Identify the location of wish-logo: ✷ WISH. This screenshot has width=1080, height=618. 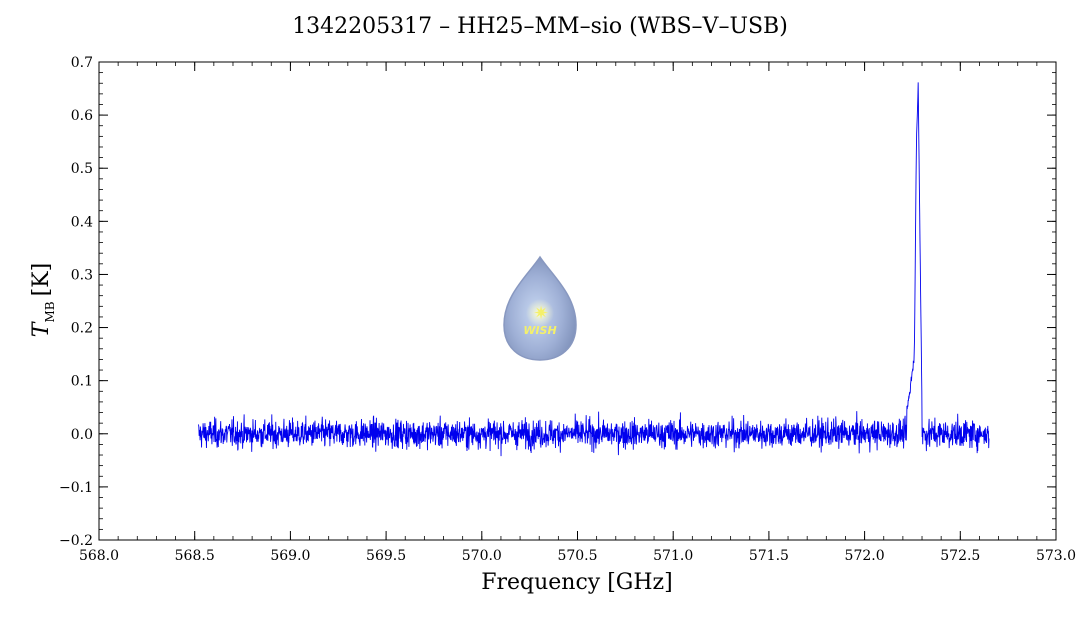
(540, 308).